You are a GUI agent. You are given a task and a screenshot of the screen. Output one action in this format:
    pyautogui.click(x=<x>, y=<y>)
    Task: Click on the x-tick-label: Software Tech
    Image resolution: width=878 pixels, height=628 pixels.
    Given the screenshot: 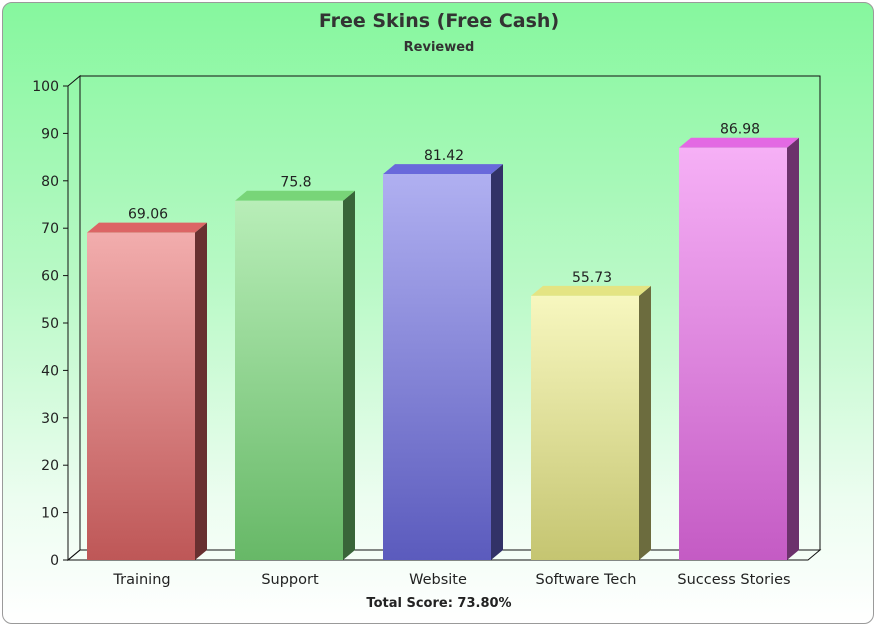 What is the action you would take?
    pyautogui.click(x=585, y=580)
    